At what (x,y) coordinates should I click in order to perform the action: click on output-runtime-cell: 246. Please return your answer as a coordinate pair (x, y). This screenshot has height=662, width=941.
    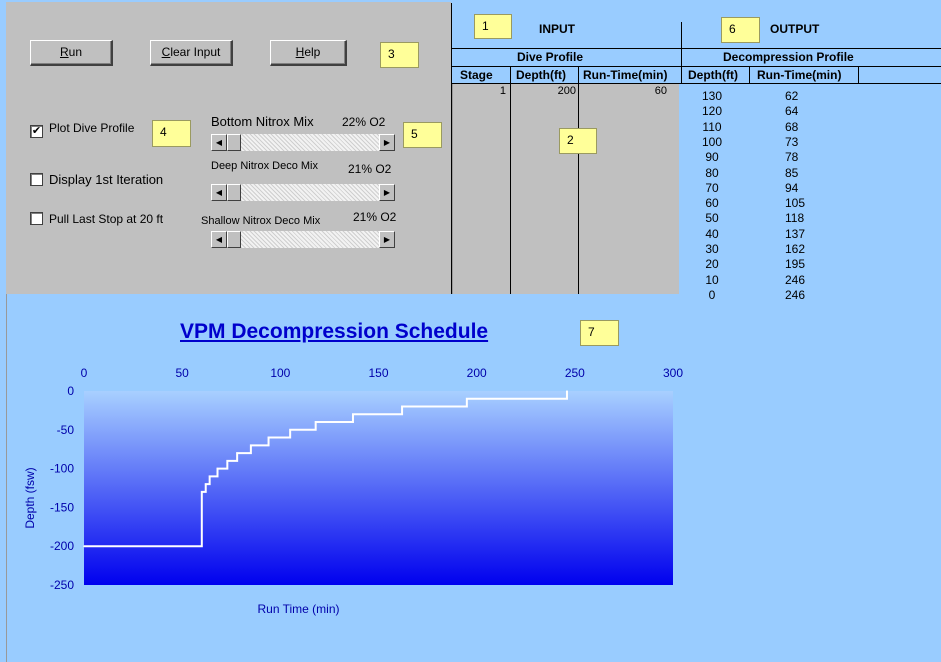
    Looking at the image, I should click on (795, 279).